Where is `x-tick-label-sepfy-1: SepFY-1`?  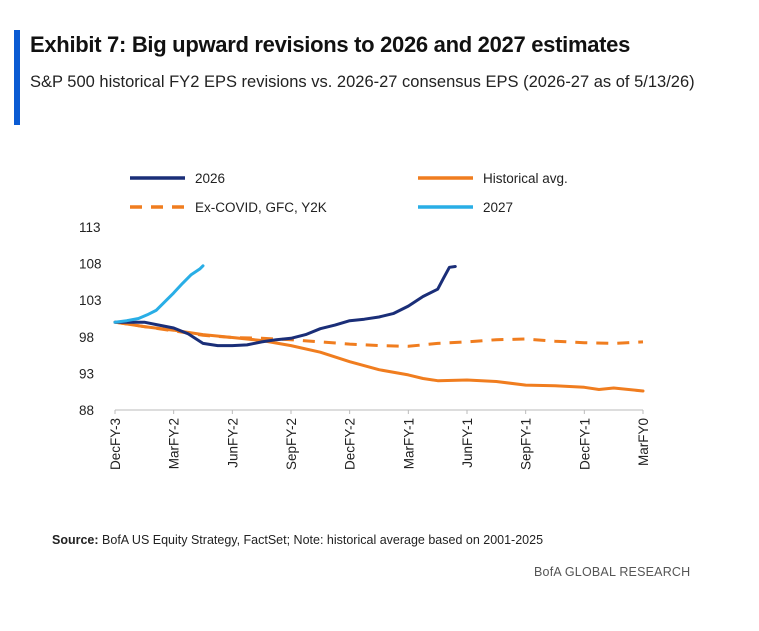
x-tick-label-sepfy-1: SepFY-1 is located at coordinates (526, 444).